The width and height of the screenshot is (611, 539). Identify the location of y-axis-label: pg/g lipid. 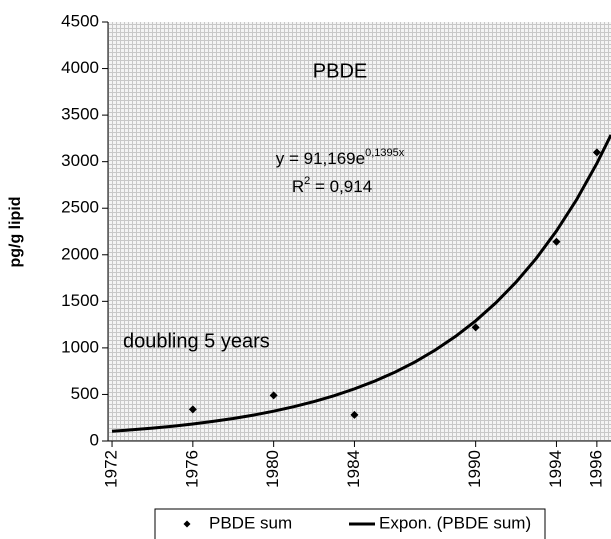
(15, 231).